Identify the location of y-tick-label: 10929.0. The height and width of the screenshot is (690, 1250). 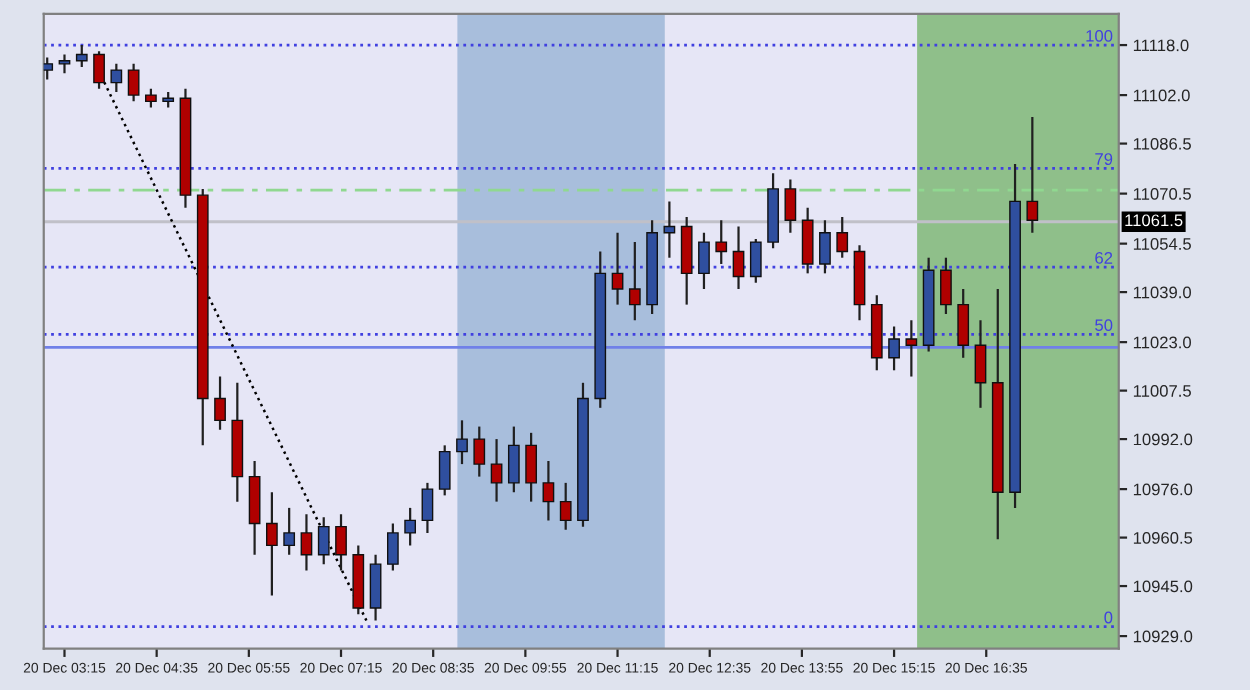
(1163, 636).